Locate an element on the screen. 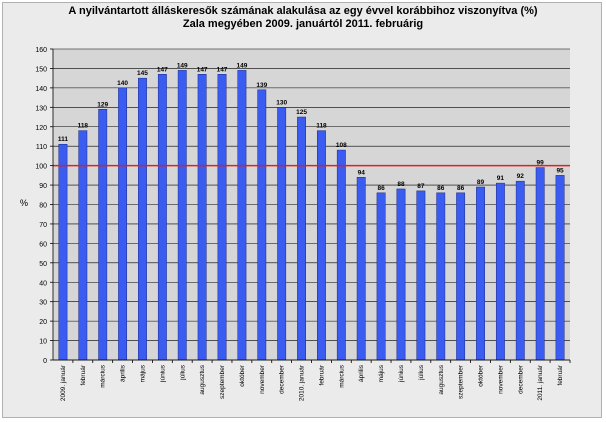 The width and height of the screenshot is (606, 422). y-tick-label: 150 is located at coordinates (41, 69).